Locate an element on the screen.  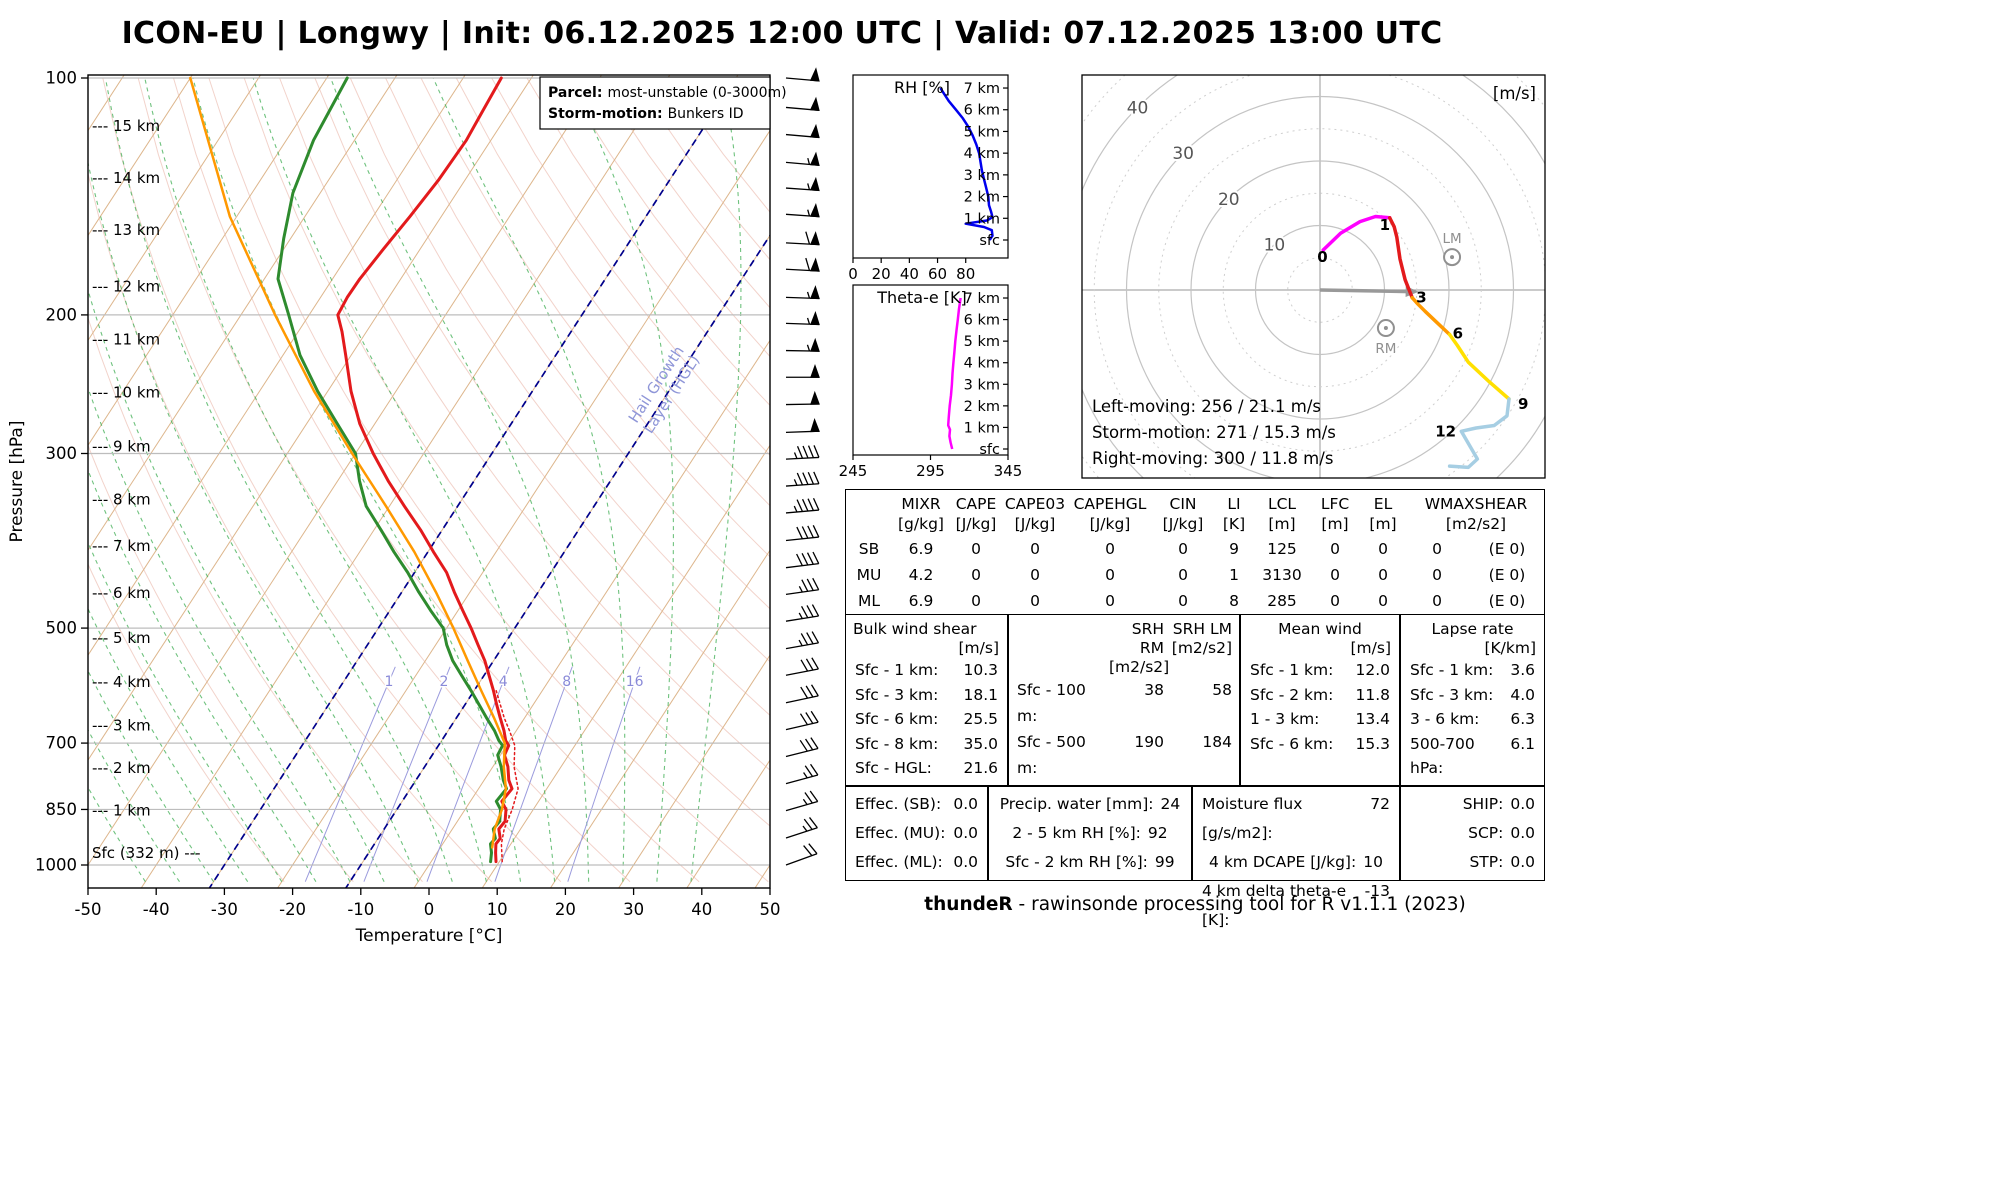
stat-row: Sfc - HGL: 21.6 is located at coordinates (926, 768).